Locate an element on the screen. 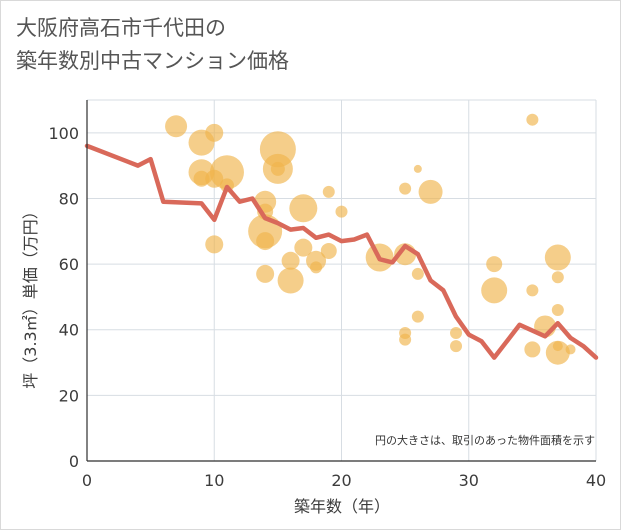  x-tick-label: 20 is located at coordinates (341, 480).